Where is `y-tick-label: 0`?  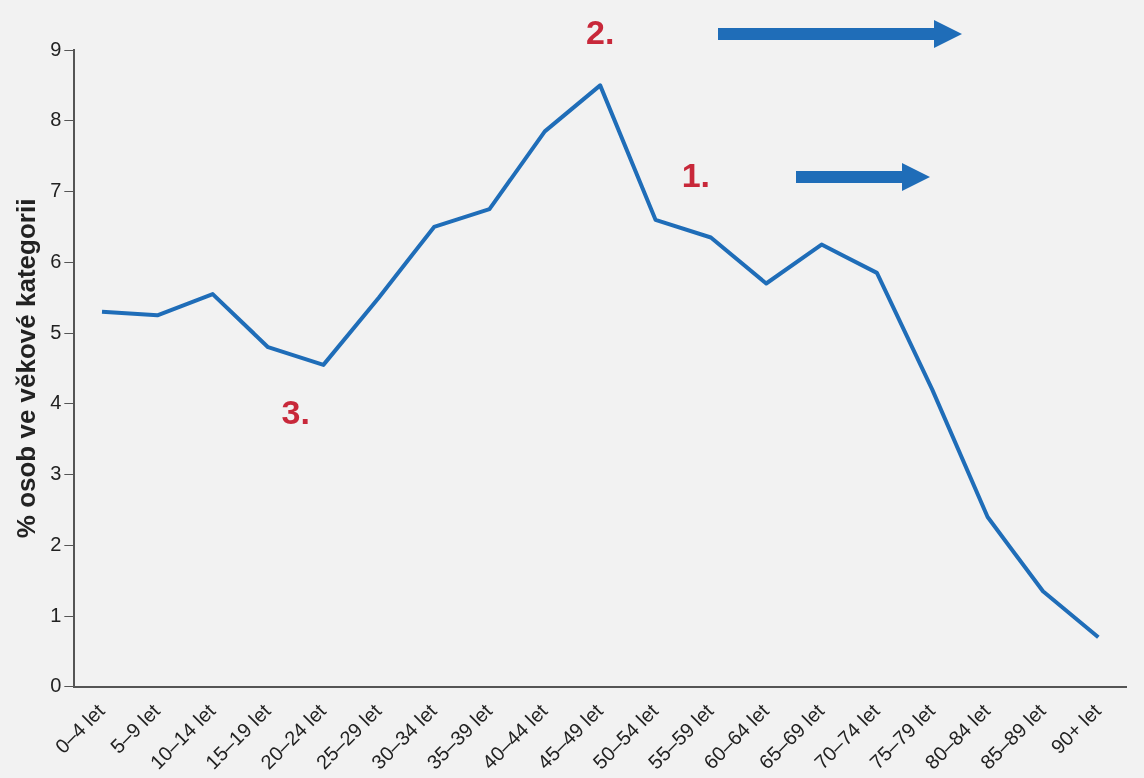 y-tick-label: 0 is located at coordinates (56, 685).